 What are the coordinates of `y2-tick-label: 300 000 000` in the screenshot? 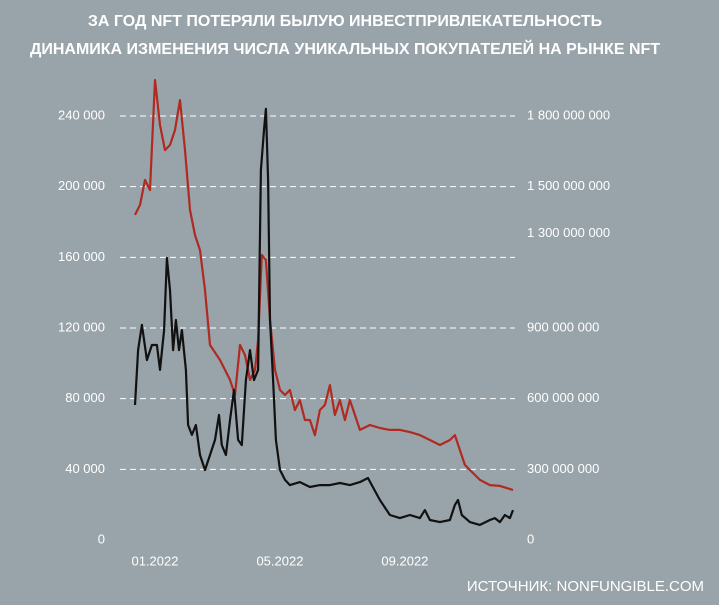 It's located at (563, 468).